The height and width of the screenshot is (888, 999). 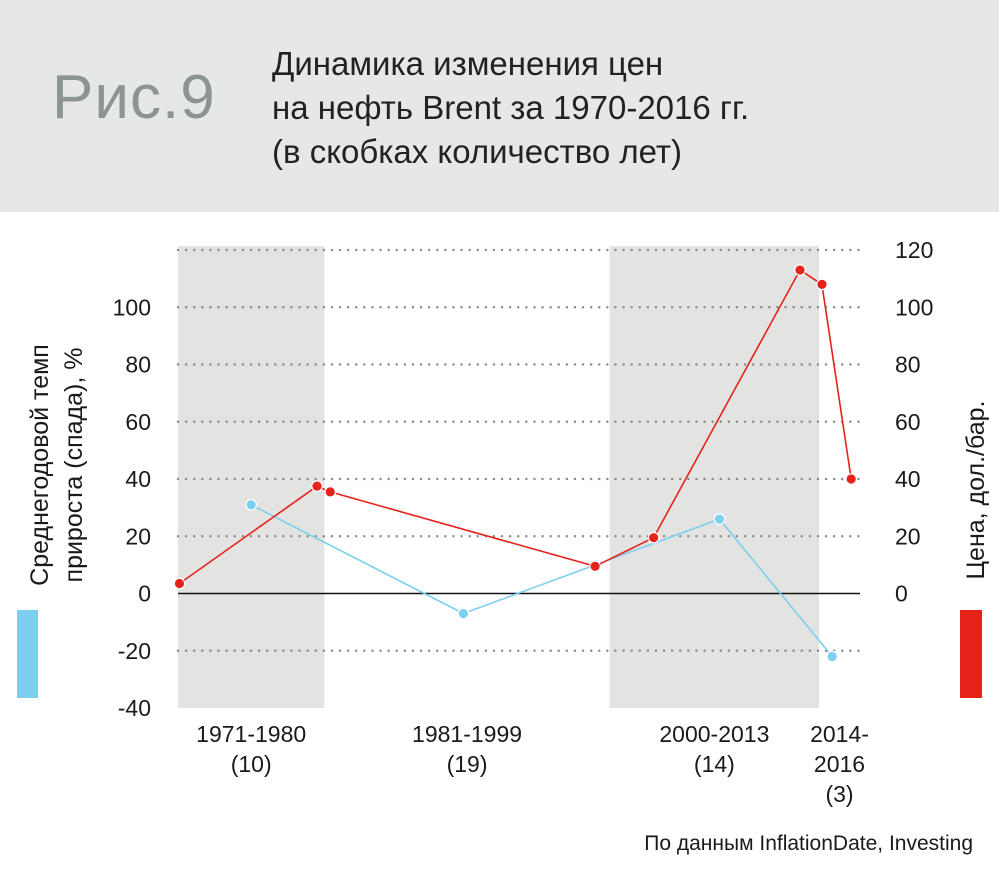 I want to click on period-label-line: (14), so click(x=714, y=764).